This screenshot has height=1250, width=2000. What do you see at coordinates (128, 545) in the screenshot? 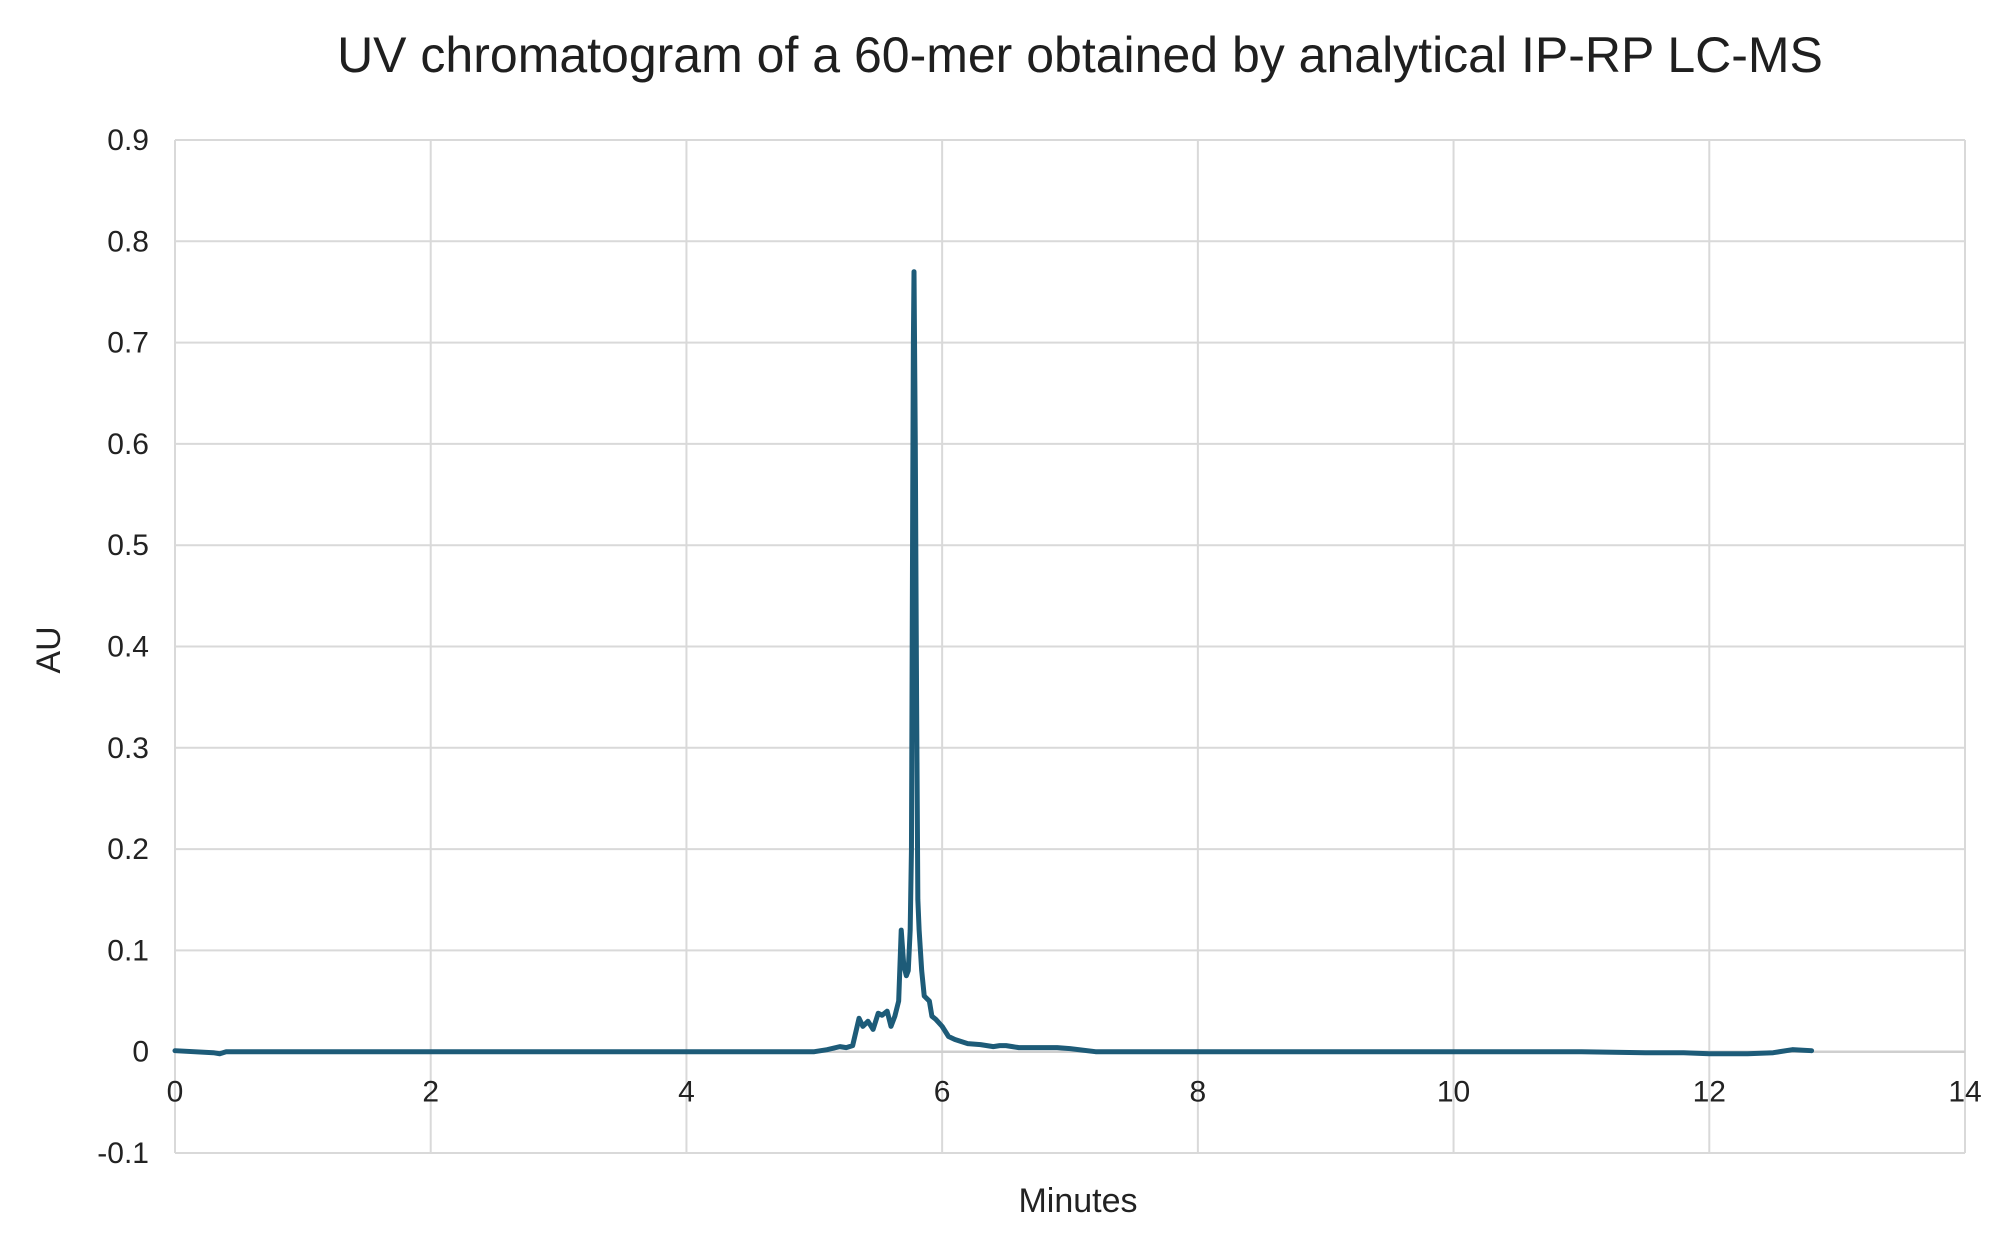
I see `y-tick-label: 0.5` at bounding box center [128, 545].